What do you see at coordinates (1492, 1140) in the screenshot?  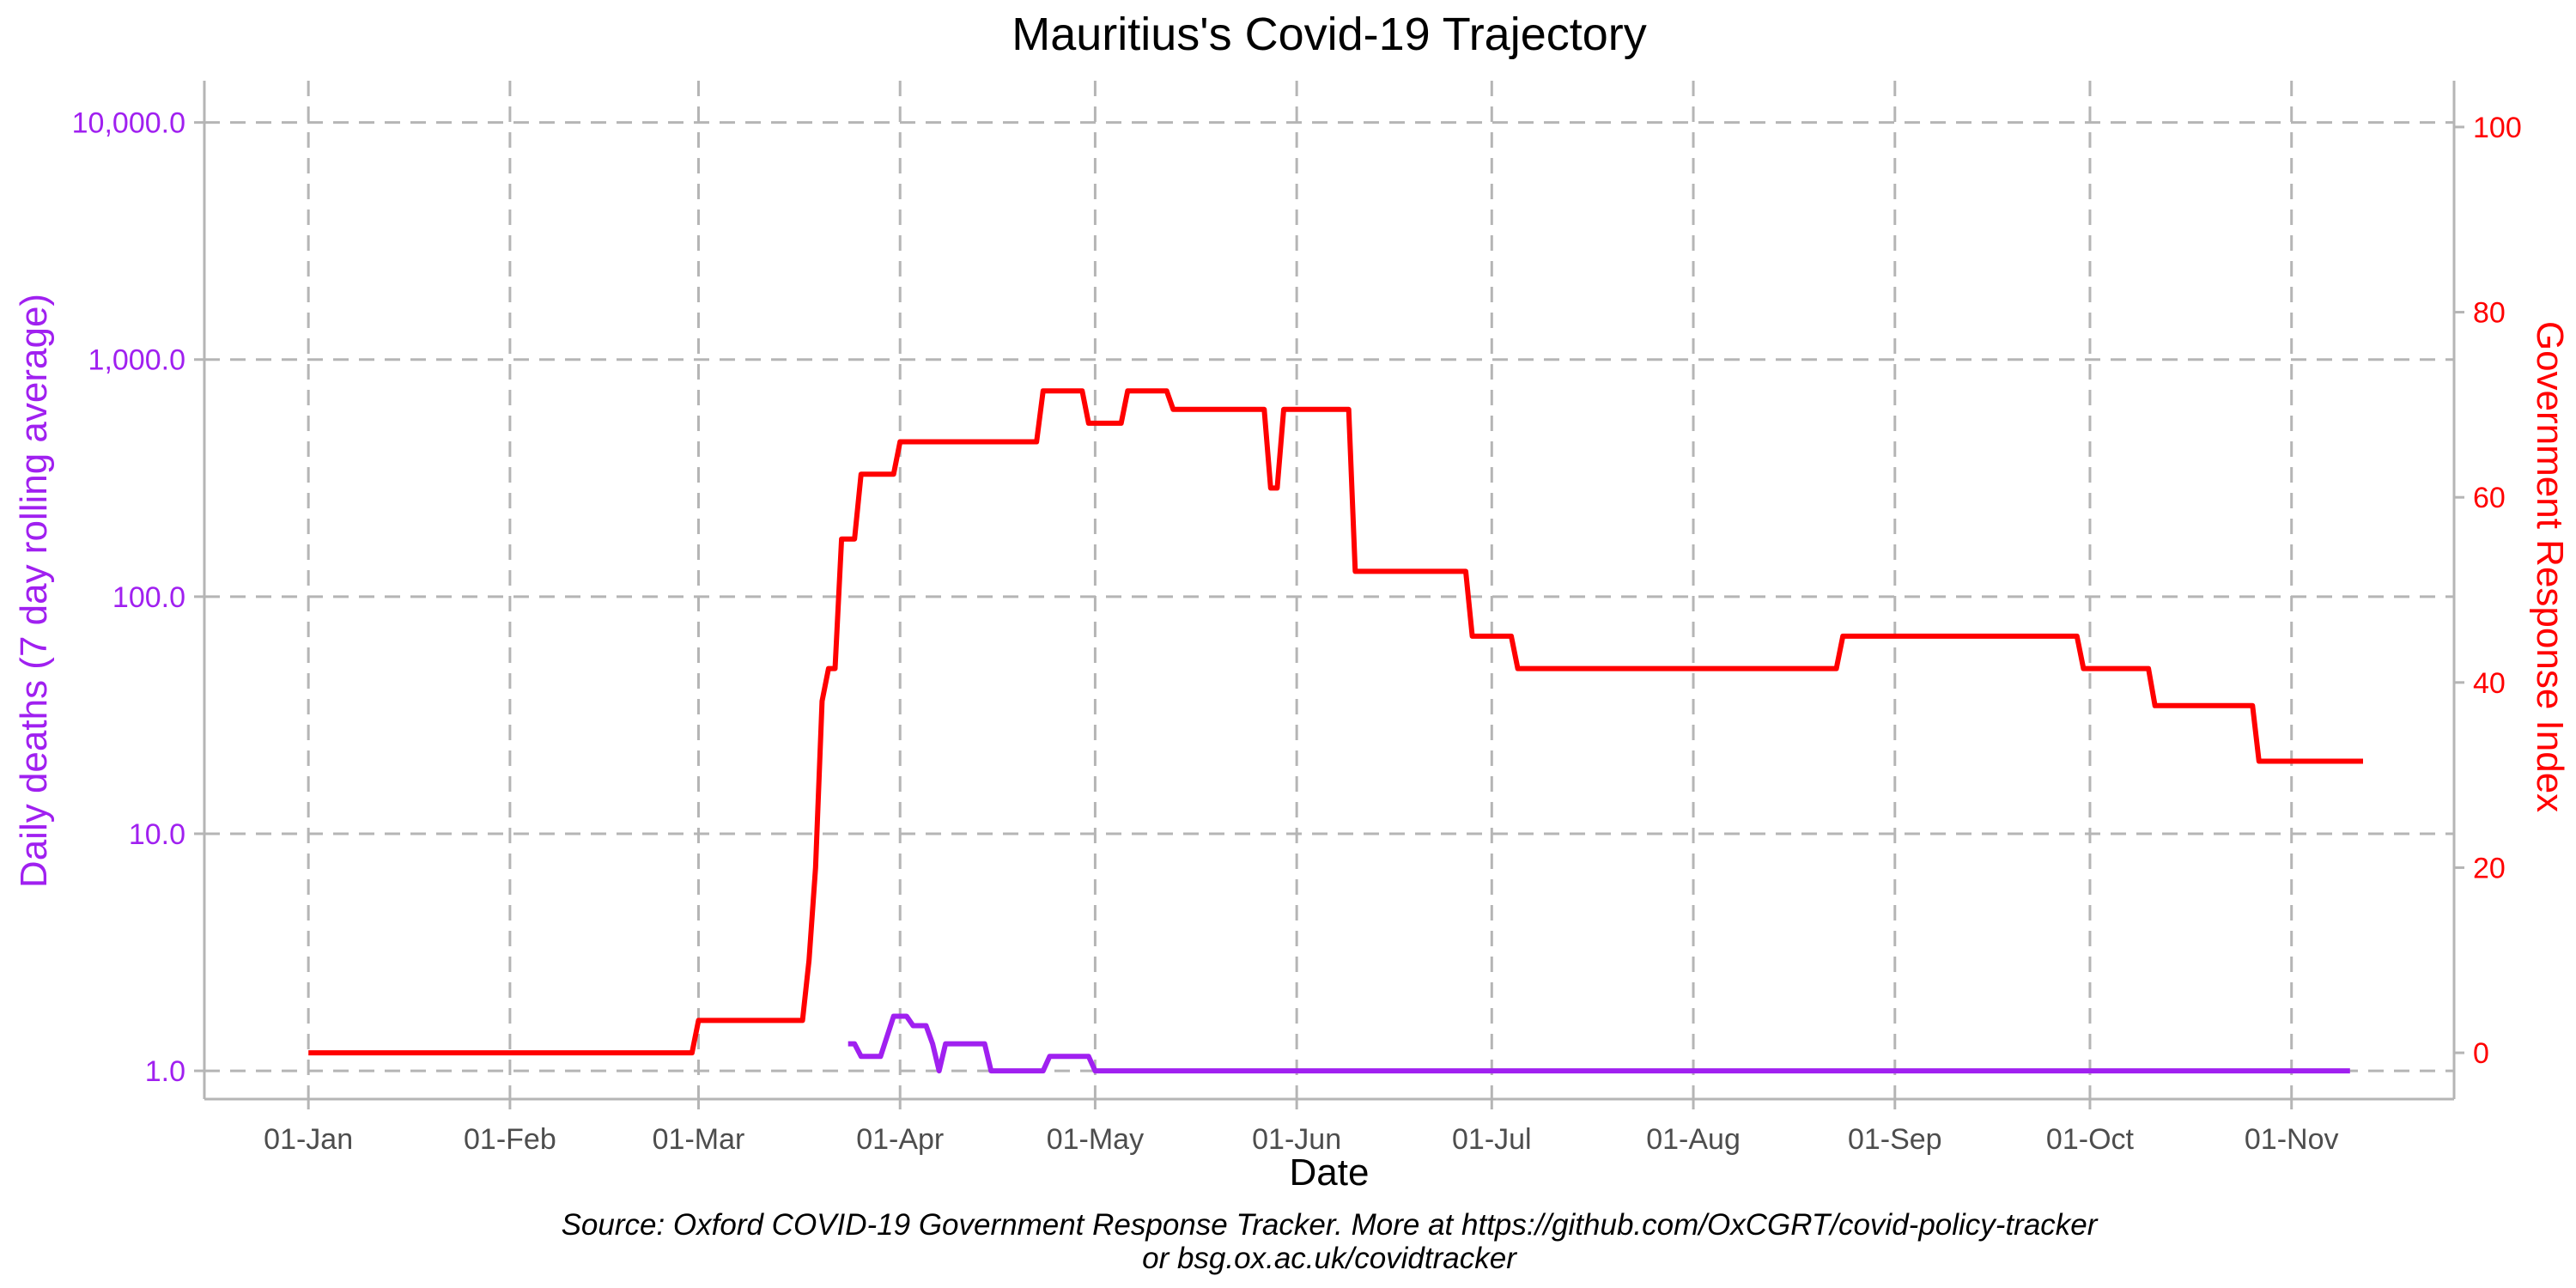 I see `x-tick-label: 01-Jul` at bounding box center [1492, 1140].